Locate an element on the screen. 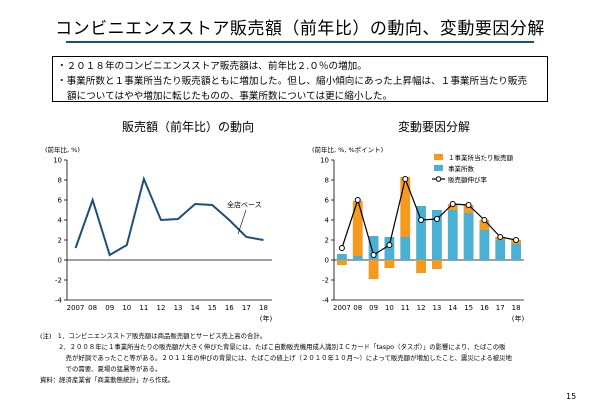  left-annotation: 全店ベース is located at coordinates (244, 204).